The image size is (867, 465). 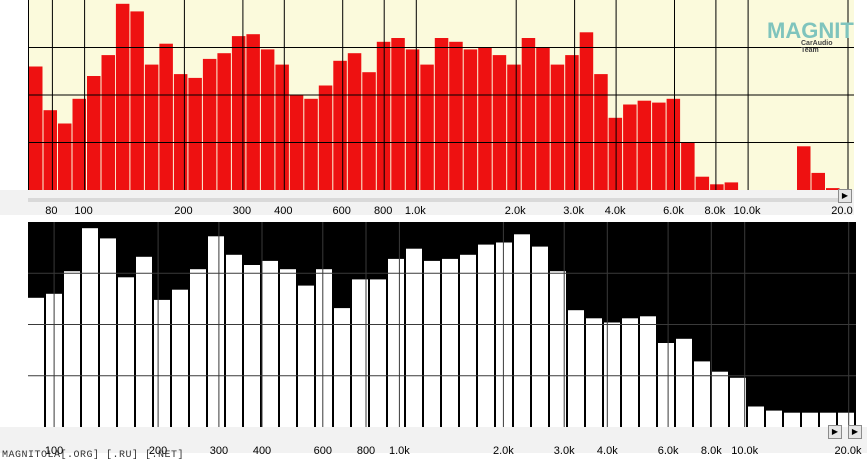 What do you see at coordinates (503, 451) in the screenshot?
I see `x-tick-label: 2.0k` at bounding box center [503, 451].